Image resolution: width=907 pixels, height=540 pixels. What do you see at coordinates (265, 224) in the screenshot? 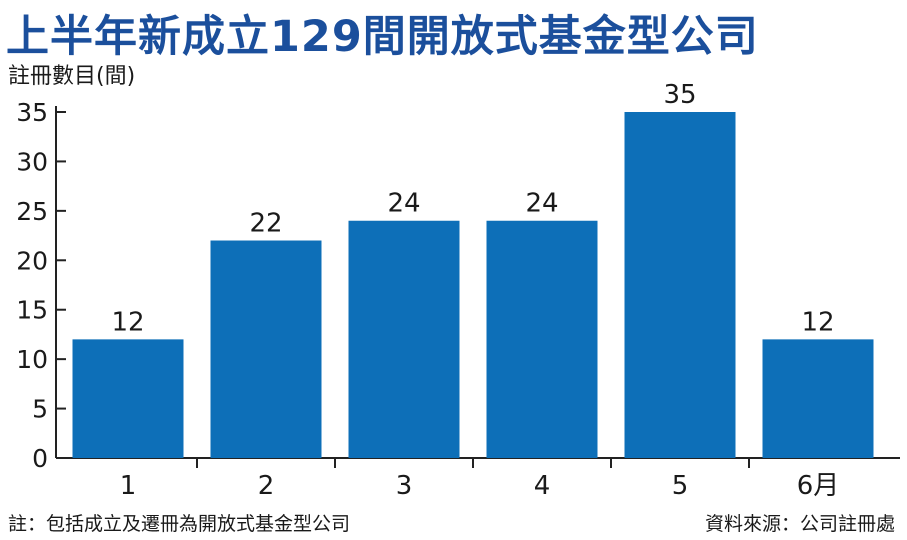
I see `bar-value-label: 22` at bounding box center [265, 224].